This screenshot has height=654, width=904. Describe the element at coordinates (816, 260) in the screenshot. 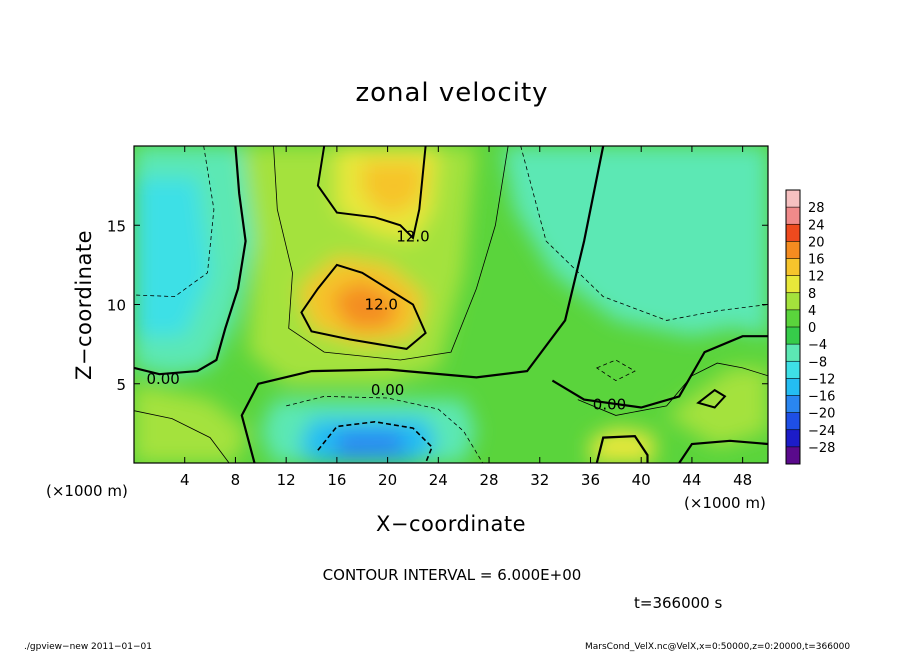

I see `colorbar-label: 16` at that location.